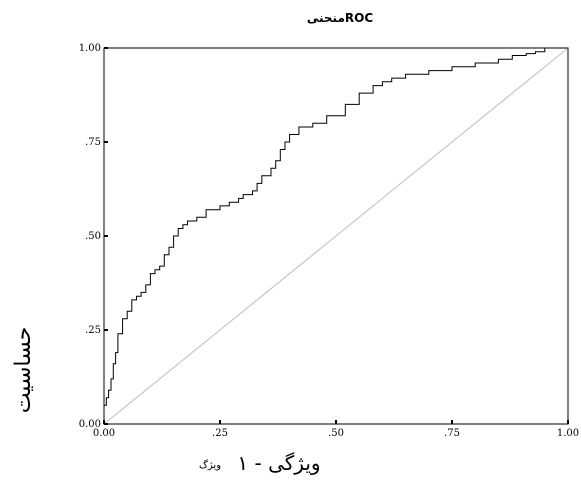 The height and width of the screenshot is (485, 581). I want to click on x-tick-label: .25, so click(220, 433).